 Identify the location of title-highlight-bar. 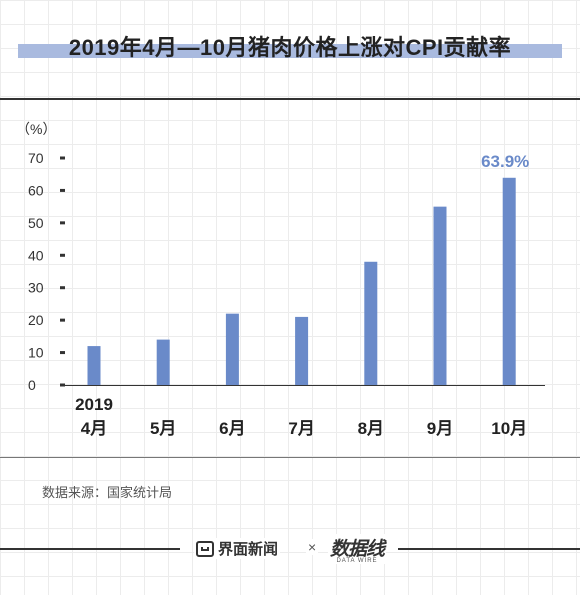
(290, 51).